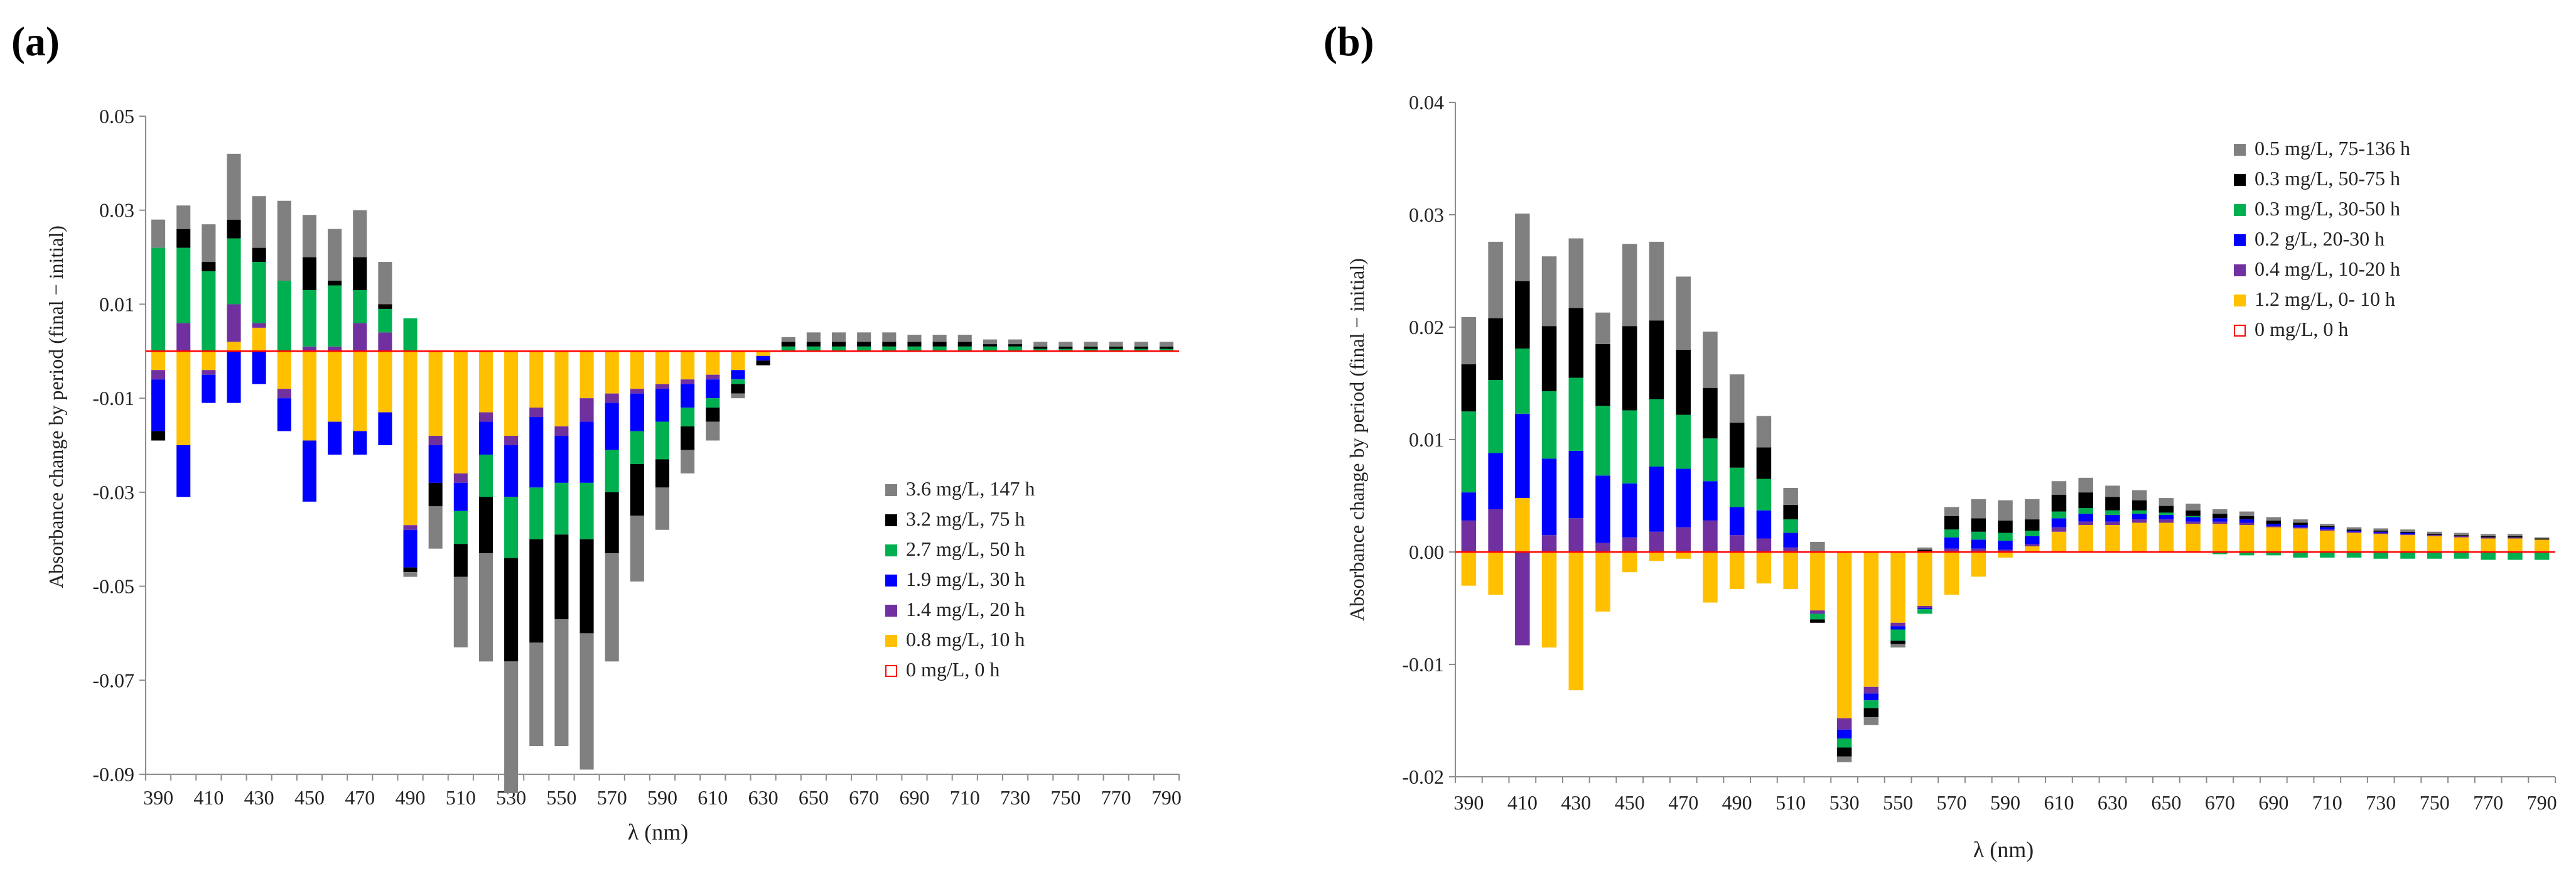 This screenshot has width=2576, height=876. I want to click on panel-b-label: (b), so click(1348, 42).